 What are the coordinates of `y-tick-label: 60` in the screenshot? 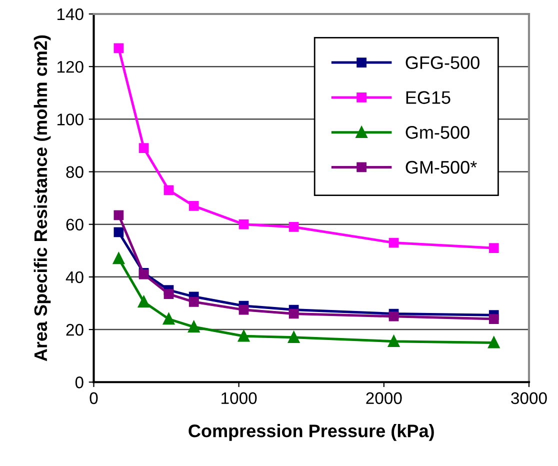 It's located at (75, 224).